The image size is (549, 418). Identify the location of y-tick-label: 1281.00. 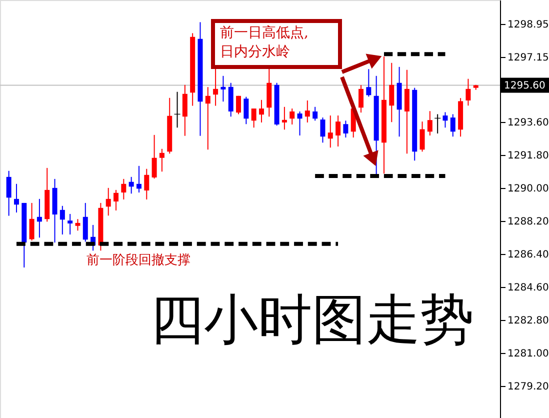
(528, 354).